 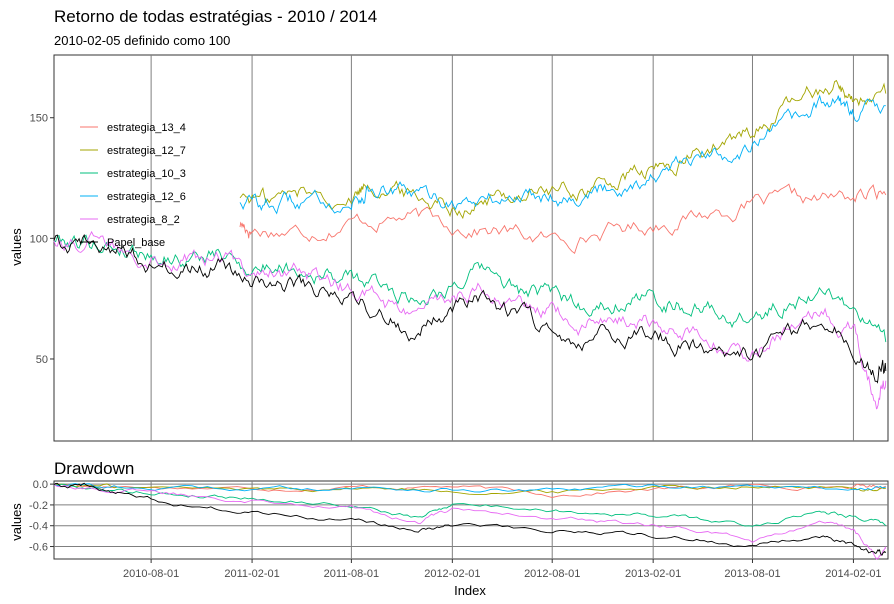 I want to click on y-tick-label: 0.0, so click(x=40, y=485).